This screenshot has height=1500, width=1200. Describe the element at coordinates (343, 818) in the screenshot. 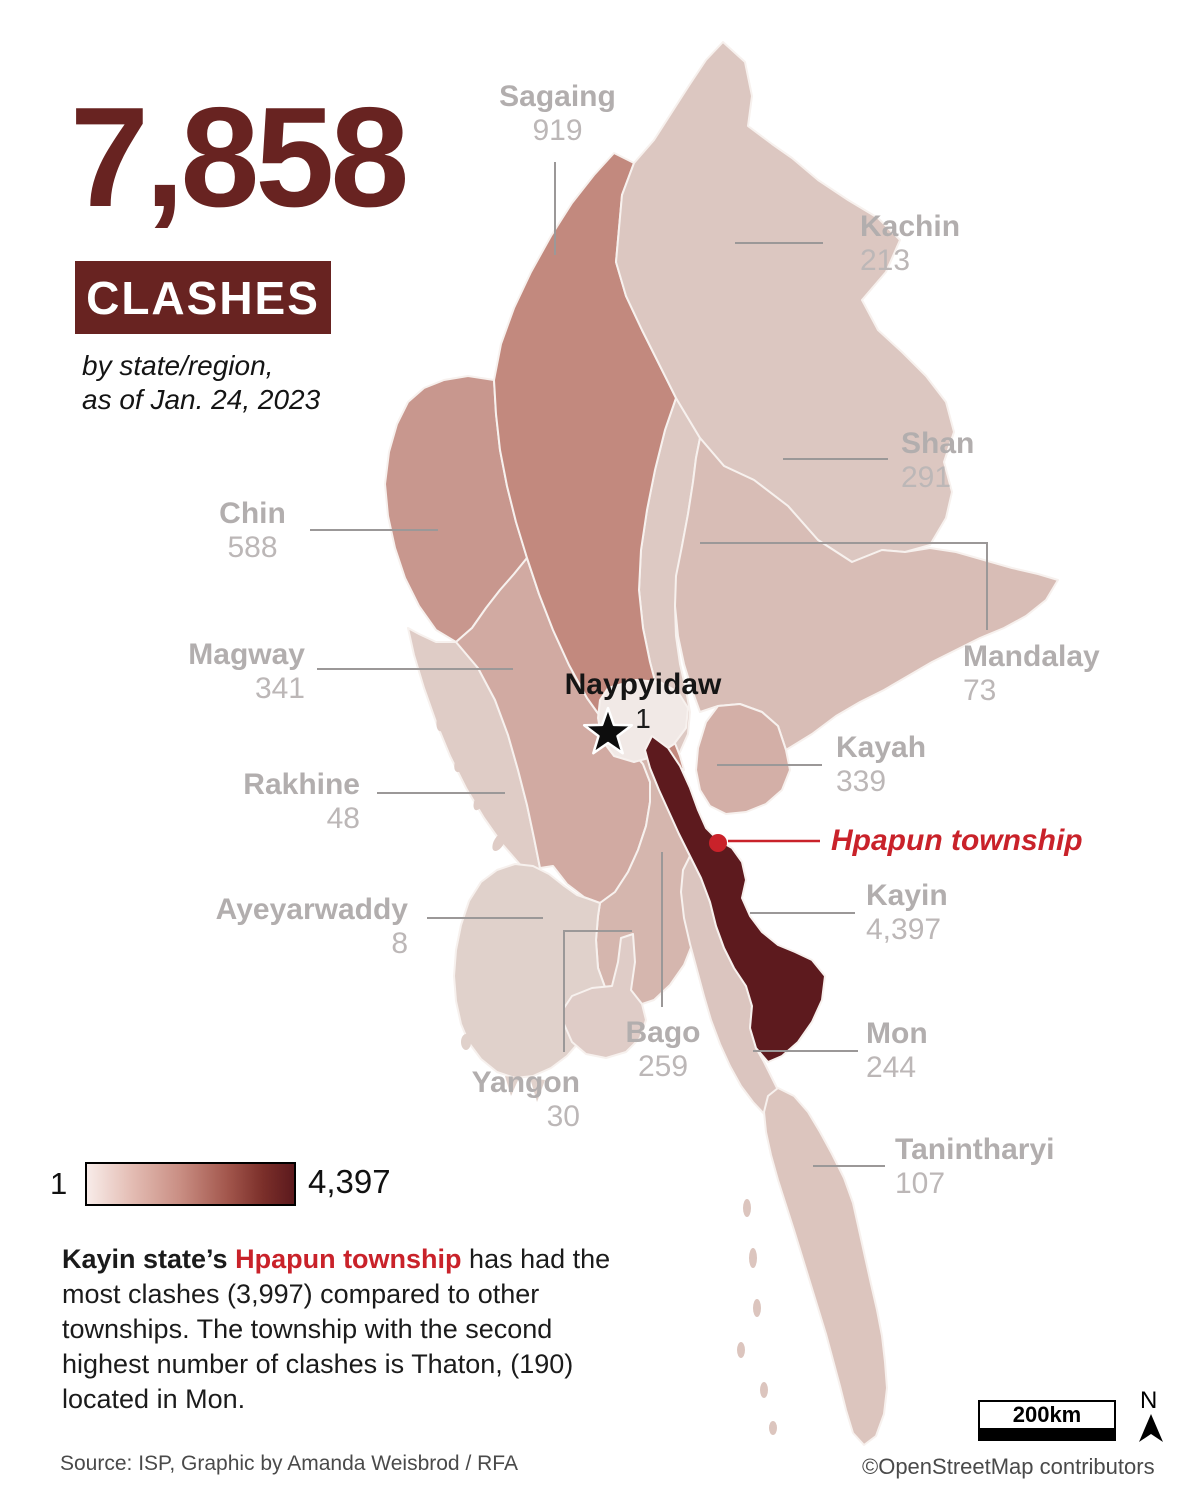

I see `label-rakhine-value: 48` at that location.